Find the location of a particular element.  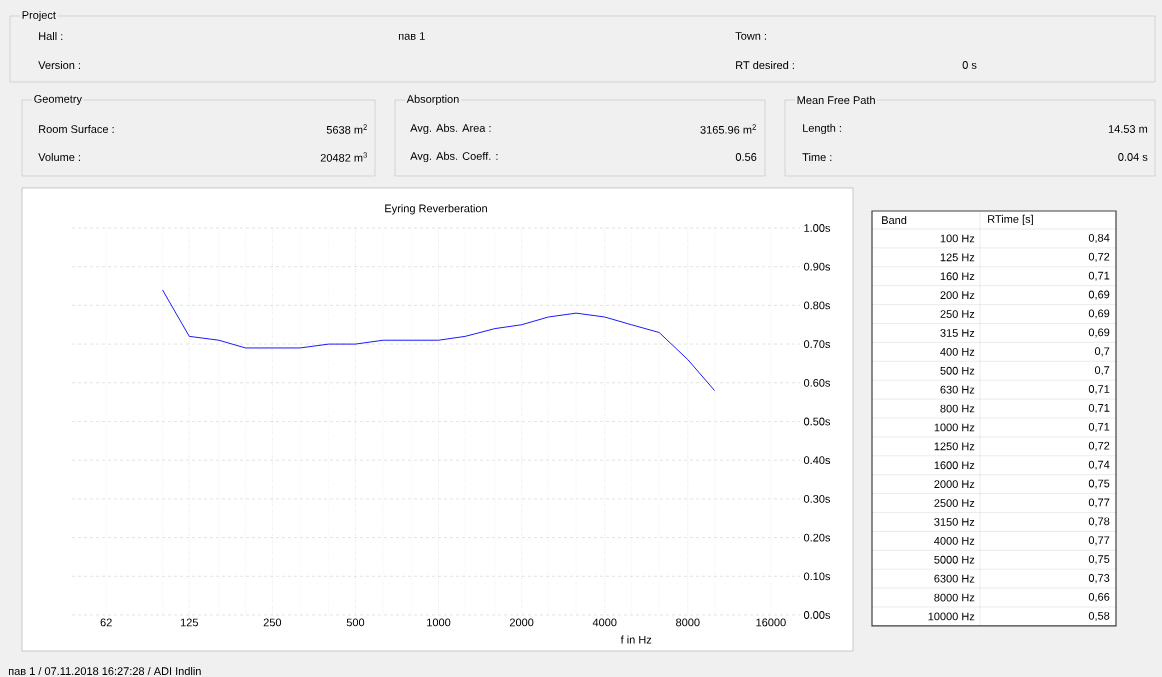

x-tick-label: 1000 is located at coordinates (439, 622).